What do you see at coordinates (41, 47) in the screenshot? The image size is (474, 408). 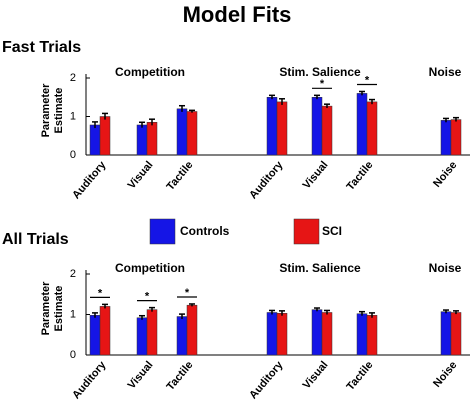 I see `panel-title: Fast Trials` at bounding box center [41, 47].